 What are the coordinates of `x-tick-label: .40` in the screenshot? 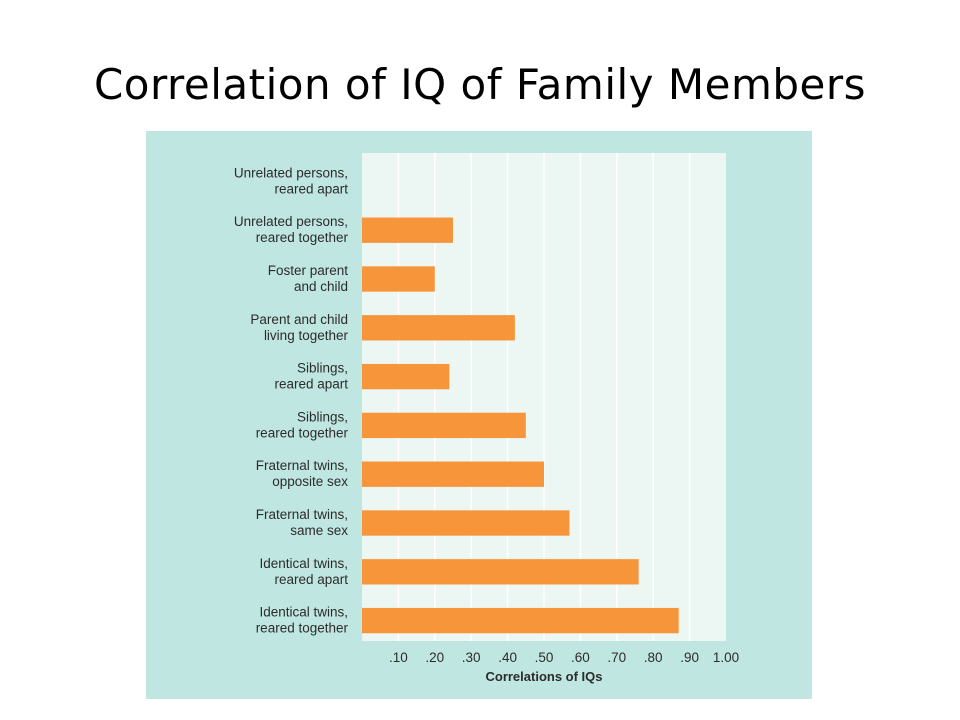 It's located at (507, 657).